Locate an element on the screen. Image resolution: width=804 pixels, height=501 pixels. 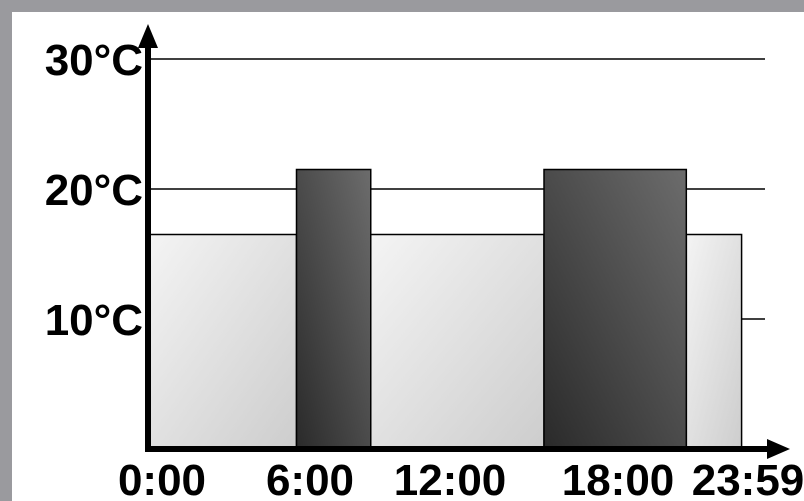
y-tick-label: 30°C is located at coordinates (94, 60).